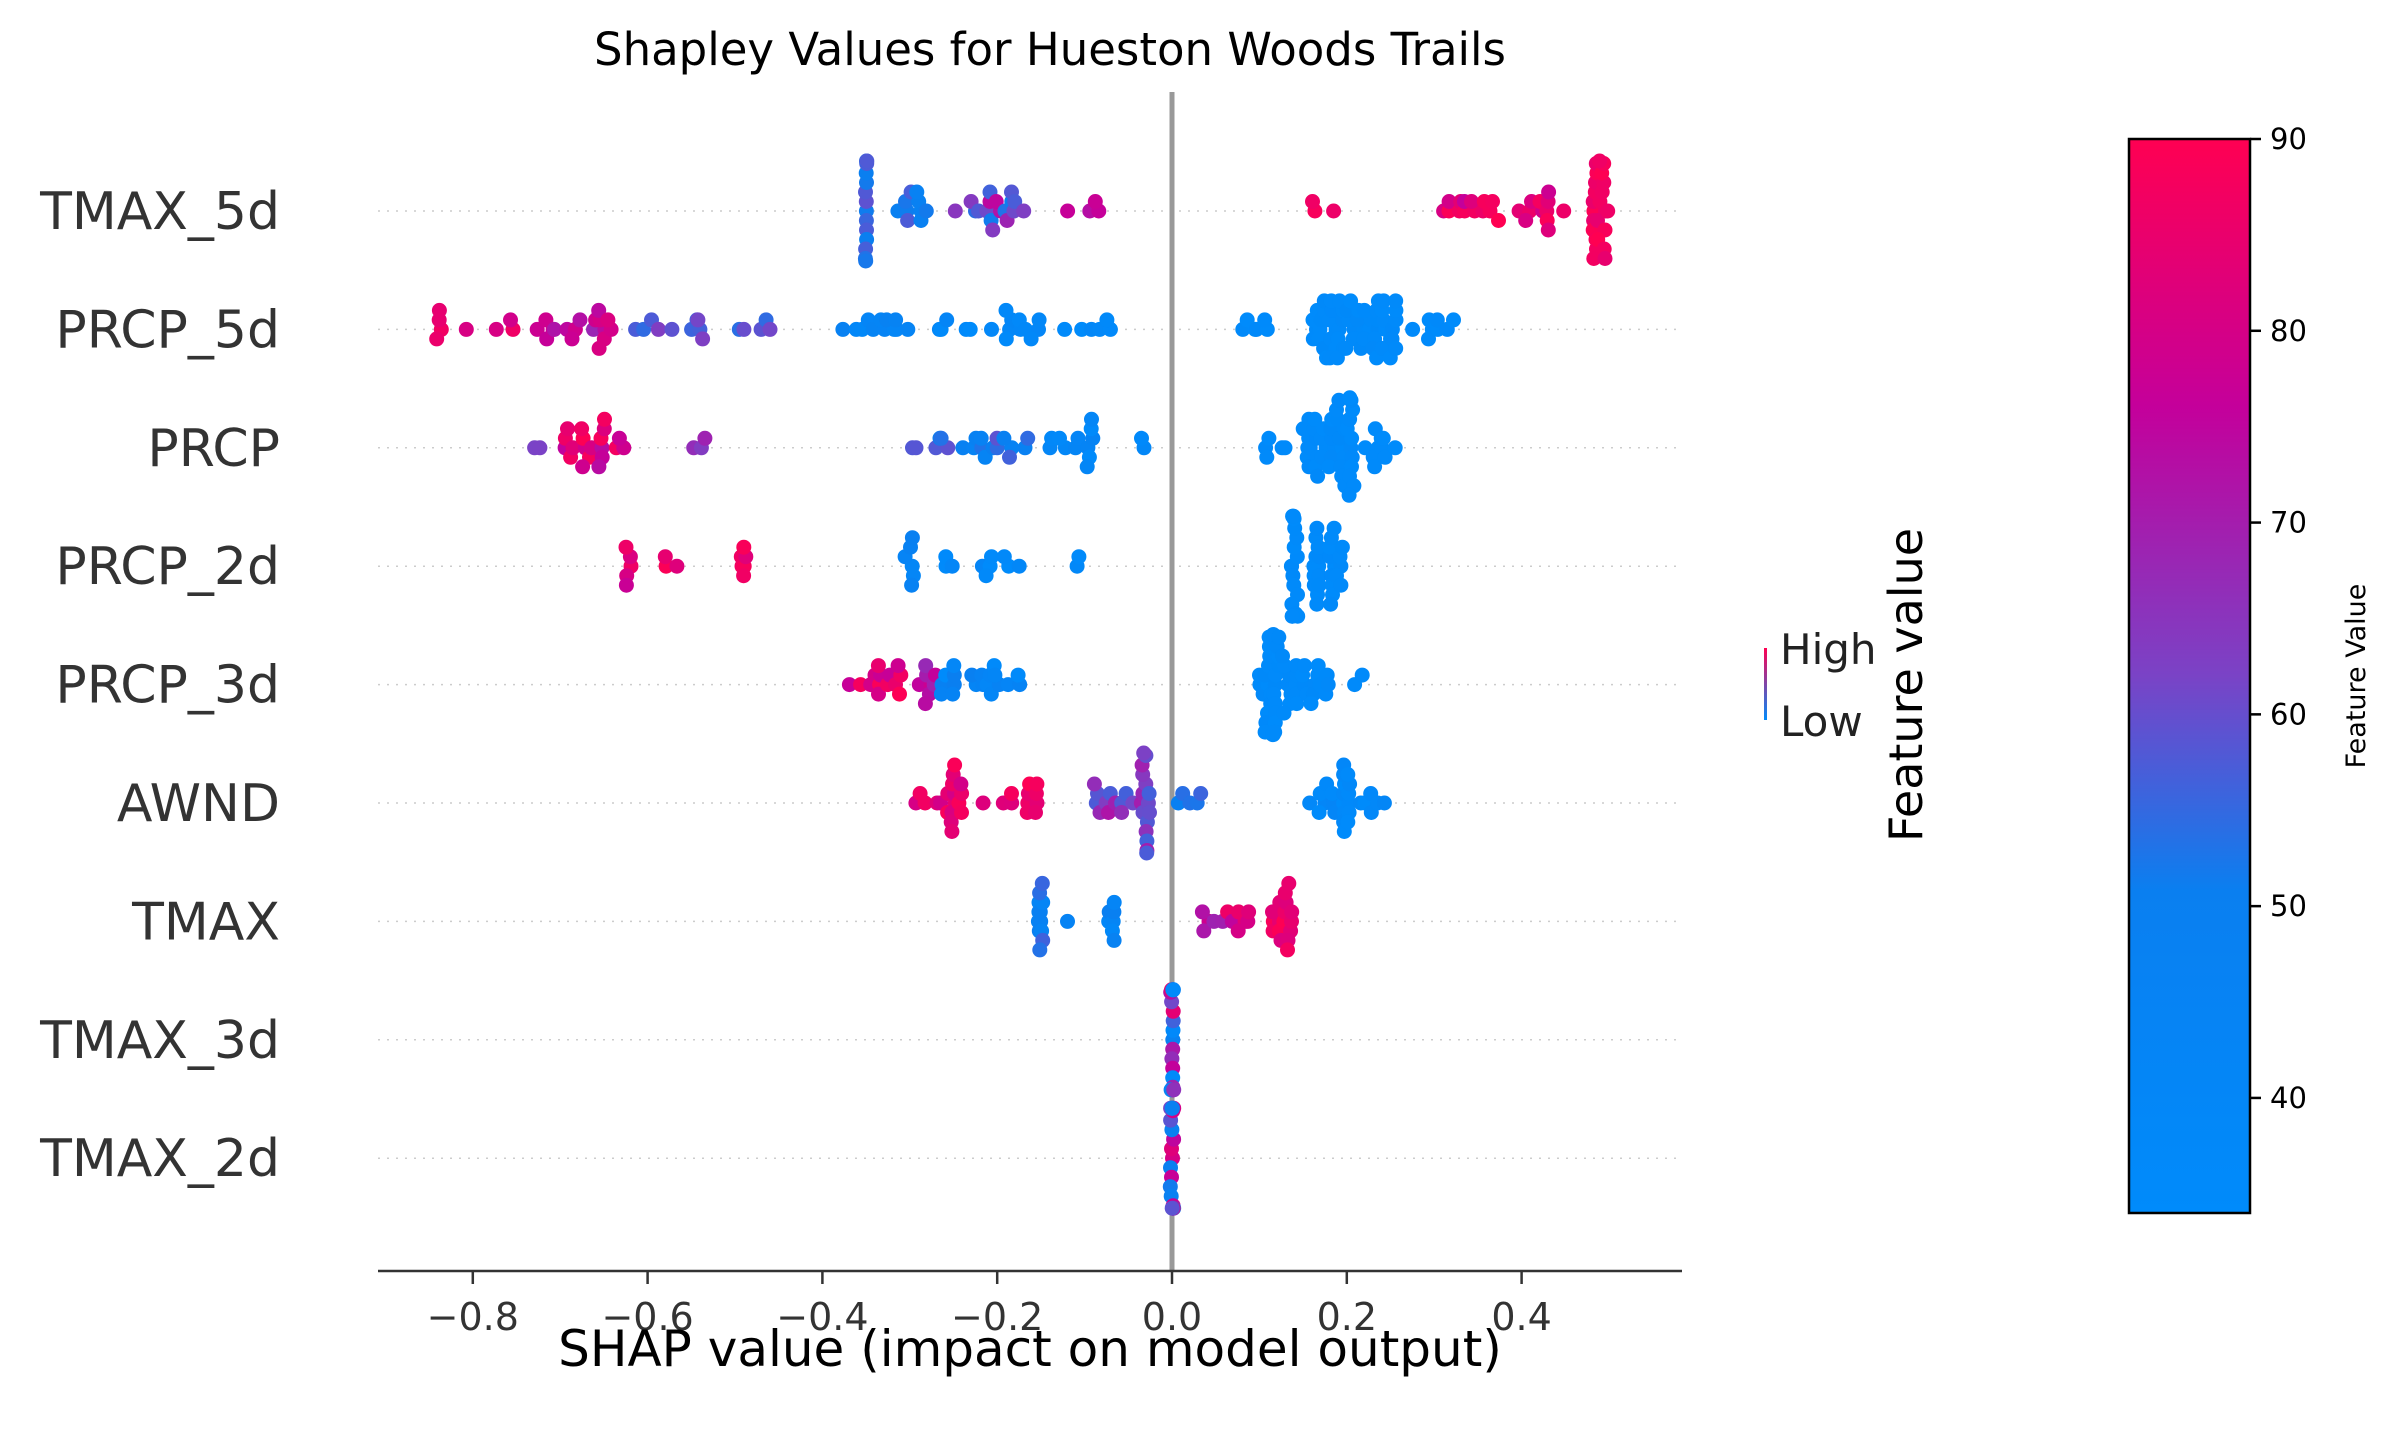  I want to click on feature-label-tmax-5d: TMAX_5d, so click(159, 212).